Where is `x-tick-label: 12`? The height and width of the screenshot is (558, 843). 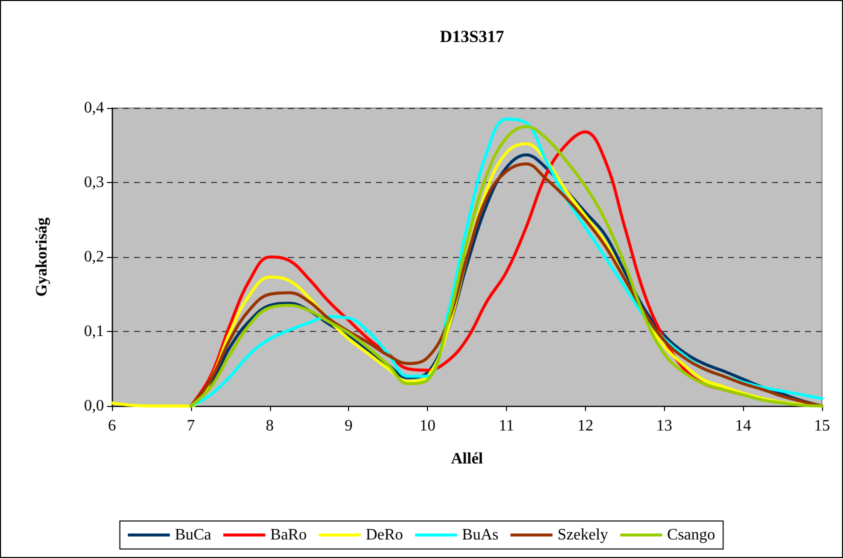
x-tick-label: 12 is located at coordinates (585, 426).